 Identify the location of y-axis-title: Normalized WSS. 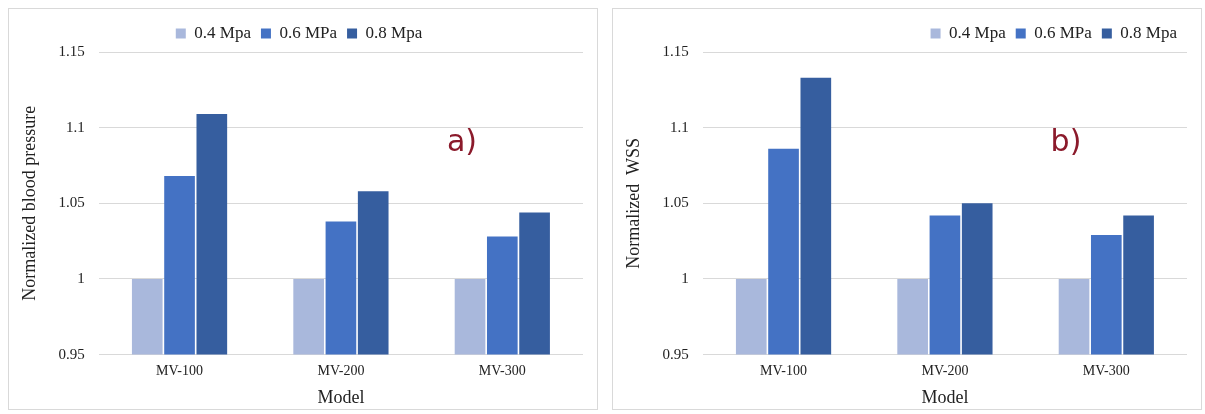
(632, 203).